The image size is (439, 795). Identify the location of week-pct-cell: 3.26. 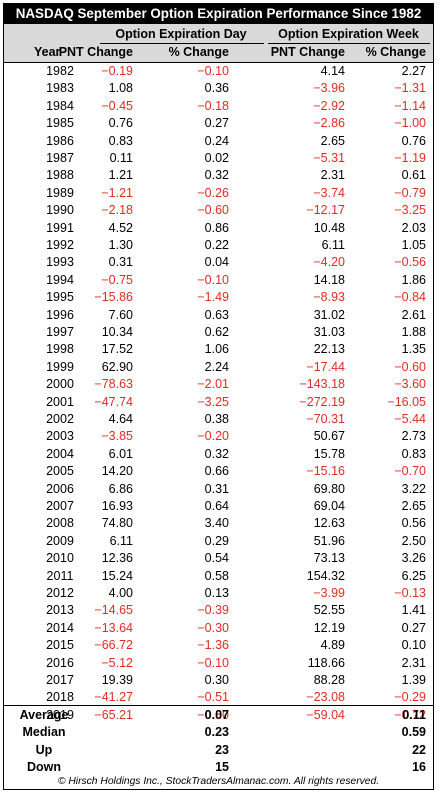
(413, 558).